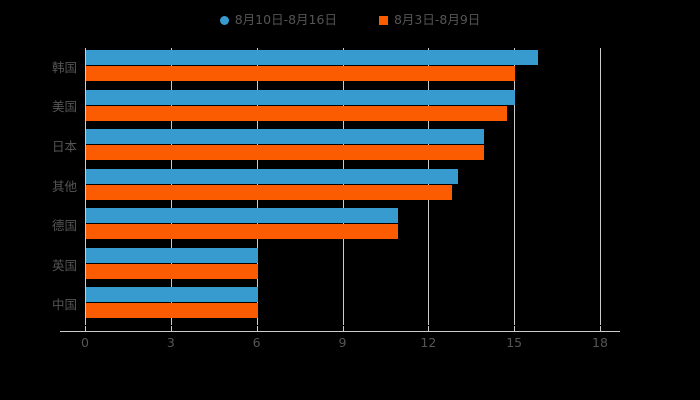 The width and height of the screenshot is (700, 400). I want to click on y-axis-label: 中国, so click(64, 305).